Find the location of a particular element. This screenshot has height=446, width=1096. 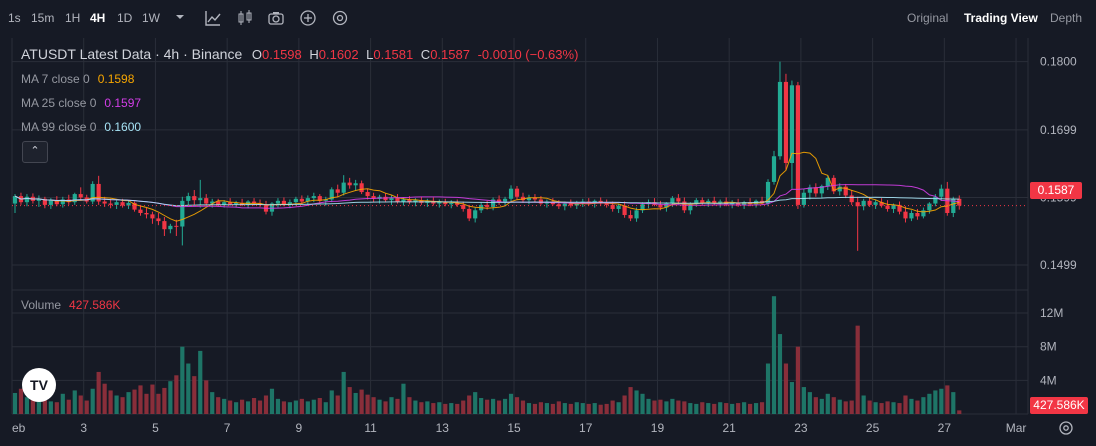

ma25-label: MA 25 close 0 is located at coordinates (59, 103).